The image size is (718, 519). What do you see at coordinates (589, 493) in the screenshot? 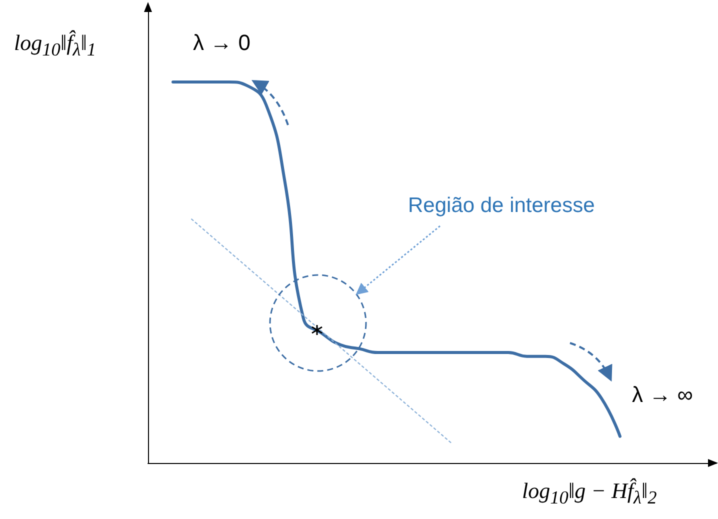
I see `x-axis-title: log$_{10}$‖g − Hf̂$_{λ}$‖$_{2}$` at bounding box center [589, 493].